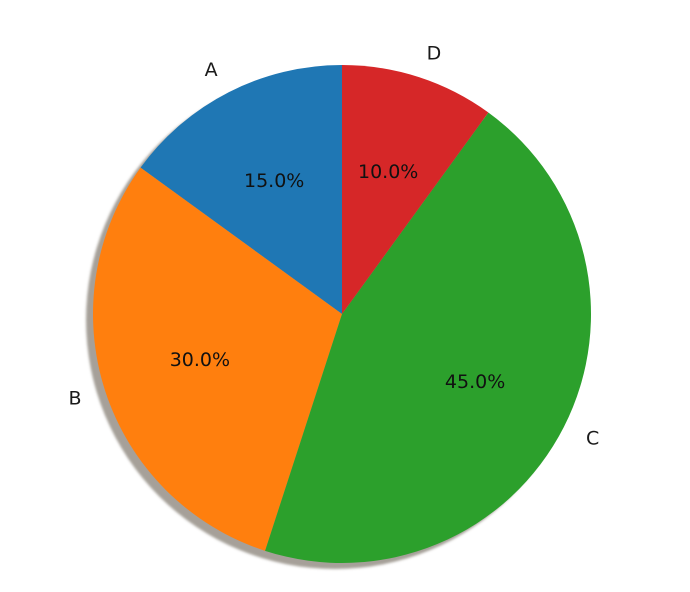  I want to click on slice-label-c: C, so click(592, 438).